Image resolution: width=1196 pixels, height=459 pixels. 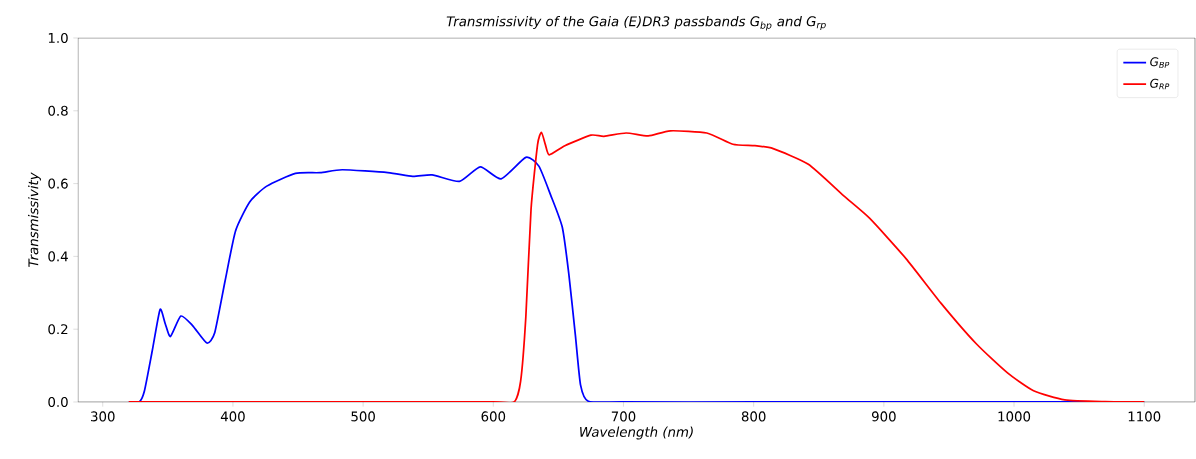 What do you see at coordinates (1144, 416) in the screenshot?
I see `x-tick-label: 1100` at bounding box center [1144, 416].